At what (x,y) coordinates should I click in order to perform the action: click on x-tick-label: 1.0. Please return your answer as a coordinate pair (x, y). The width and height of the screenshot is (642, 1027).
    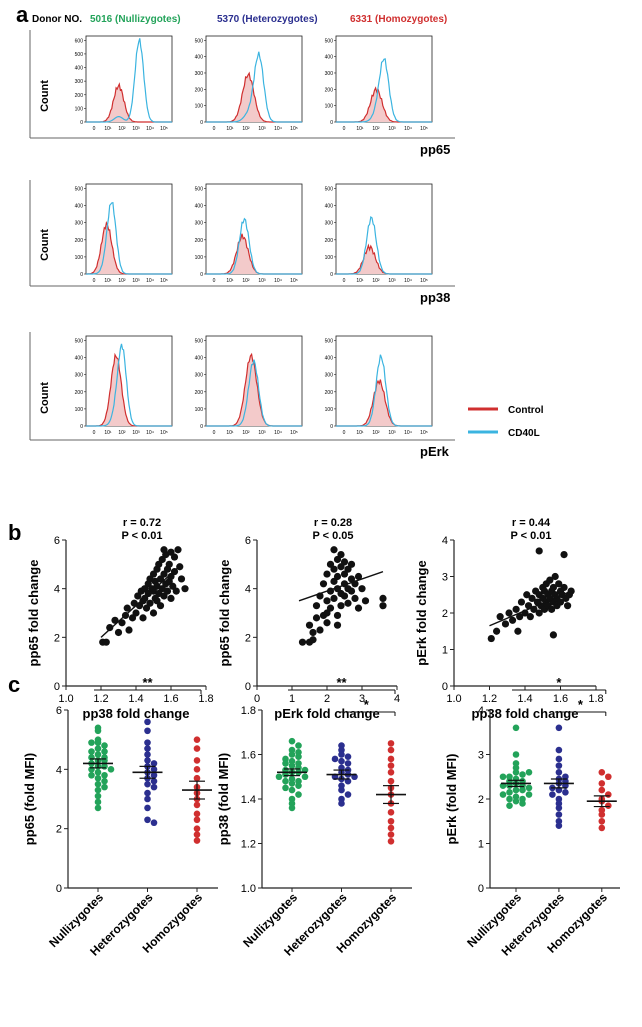
    Looking at the image, I should click on (453, 699).